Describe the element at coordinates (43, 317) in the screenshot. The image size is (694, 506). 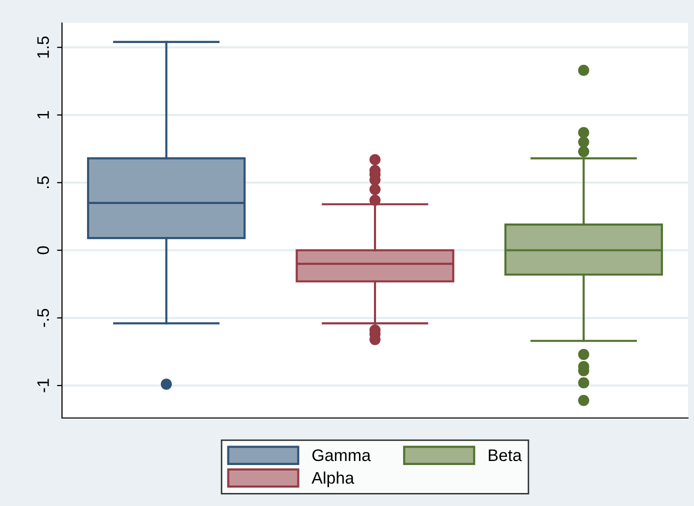
I see `y-tick-label: -.5` at that location.